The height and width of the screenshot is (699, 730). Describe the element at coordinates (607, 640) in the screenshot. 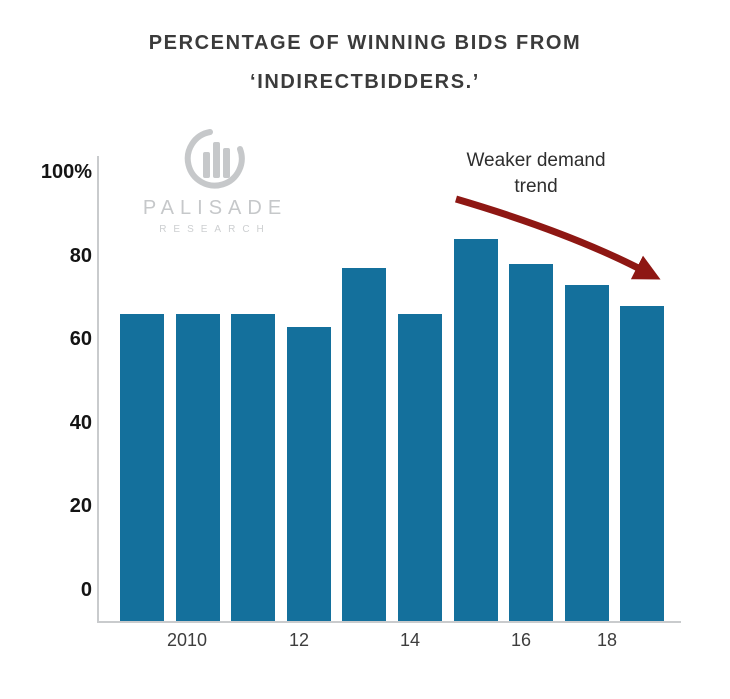

I see `x-tick-label-18: 18` at that location.